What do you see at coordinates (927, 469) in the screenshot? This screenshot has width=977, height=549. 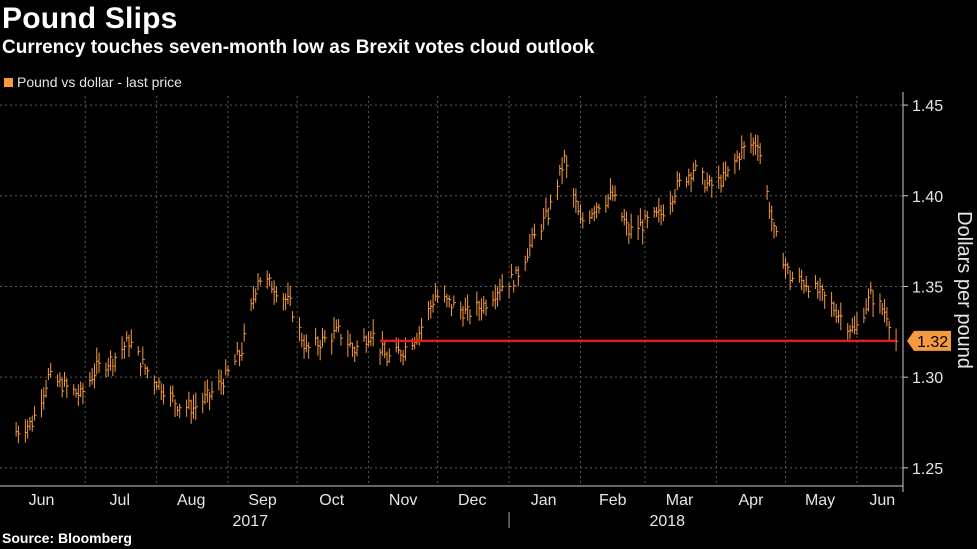 I see `y-tick-label: 1.25` at bounding box center [927, 469].